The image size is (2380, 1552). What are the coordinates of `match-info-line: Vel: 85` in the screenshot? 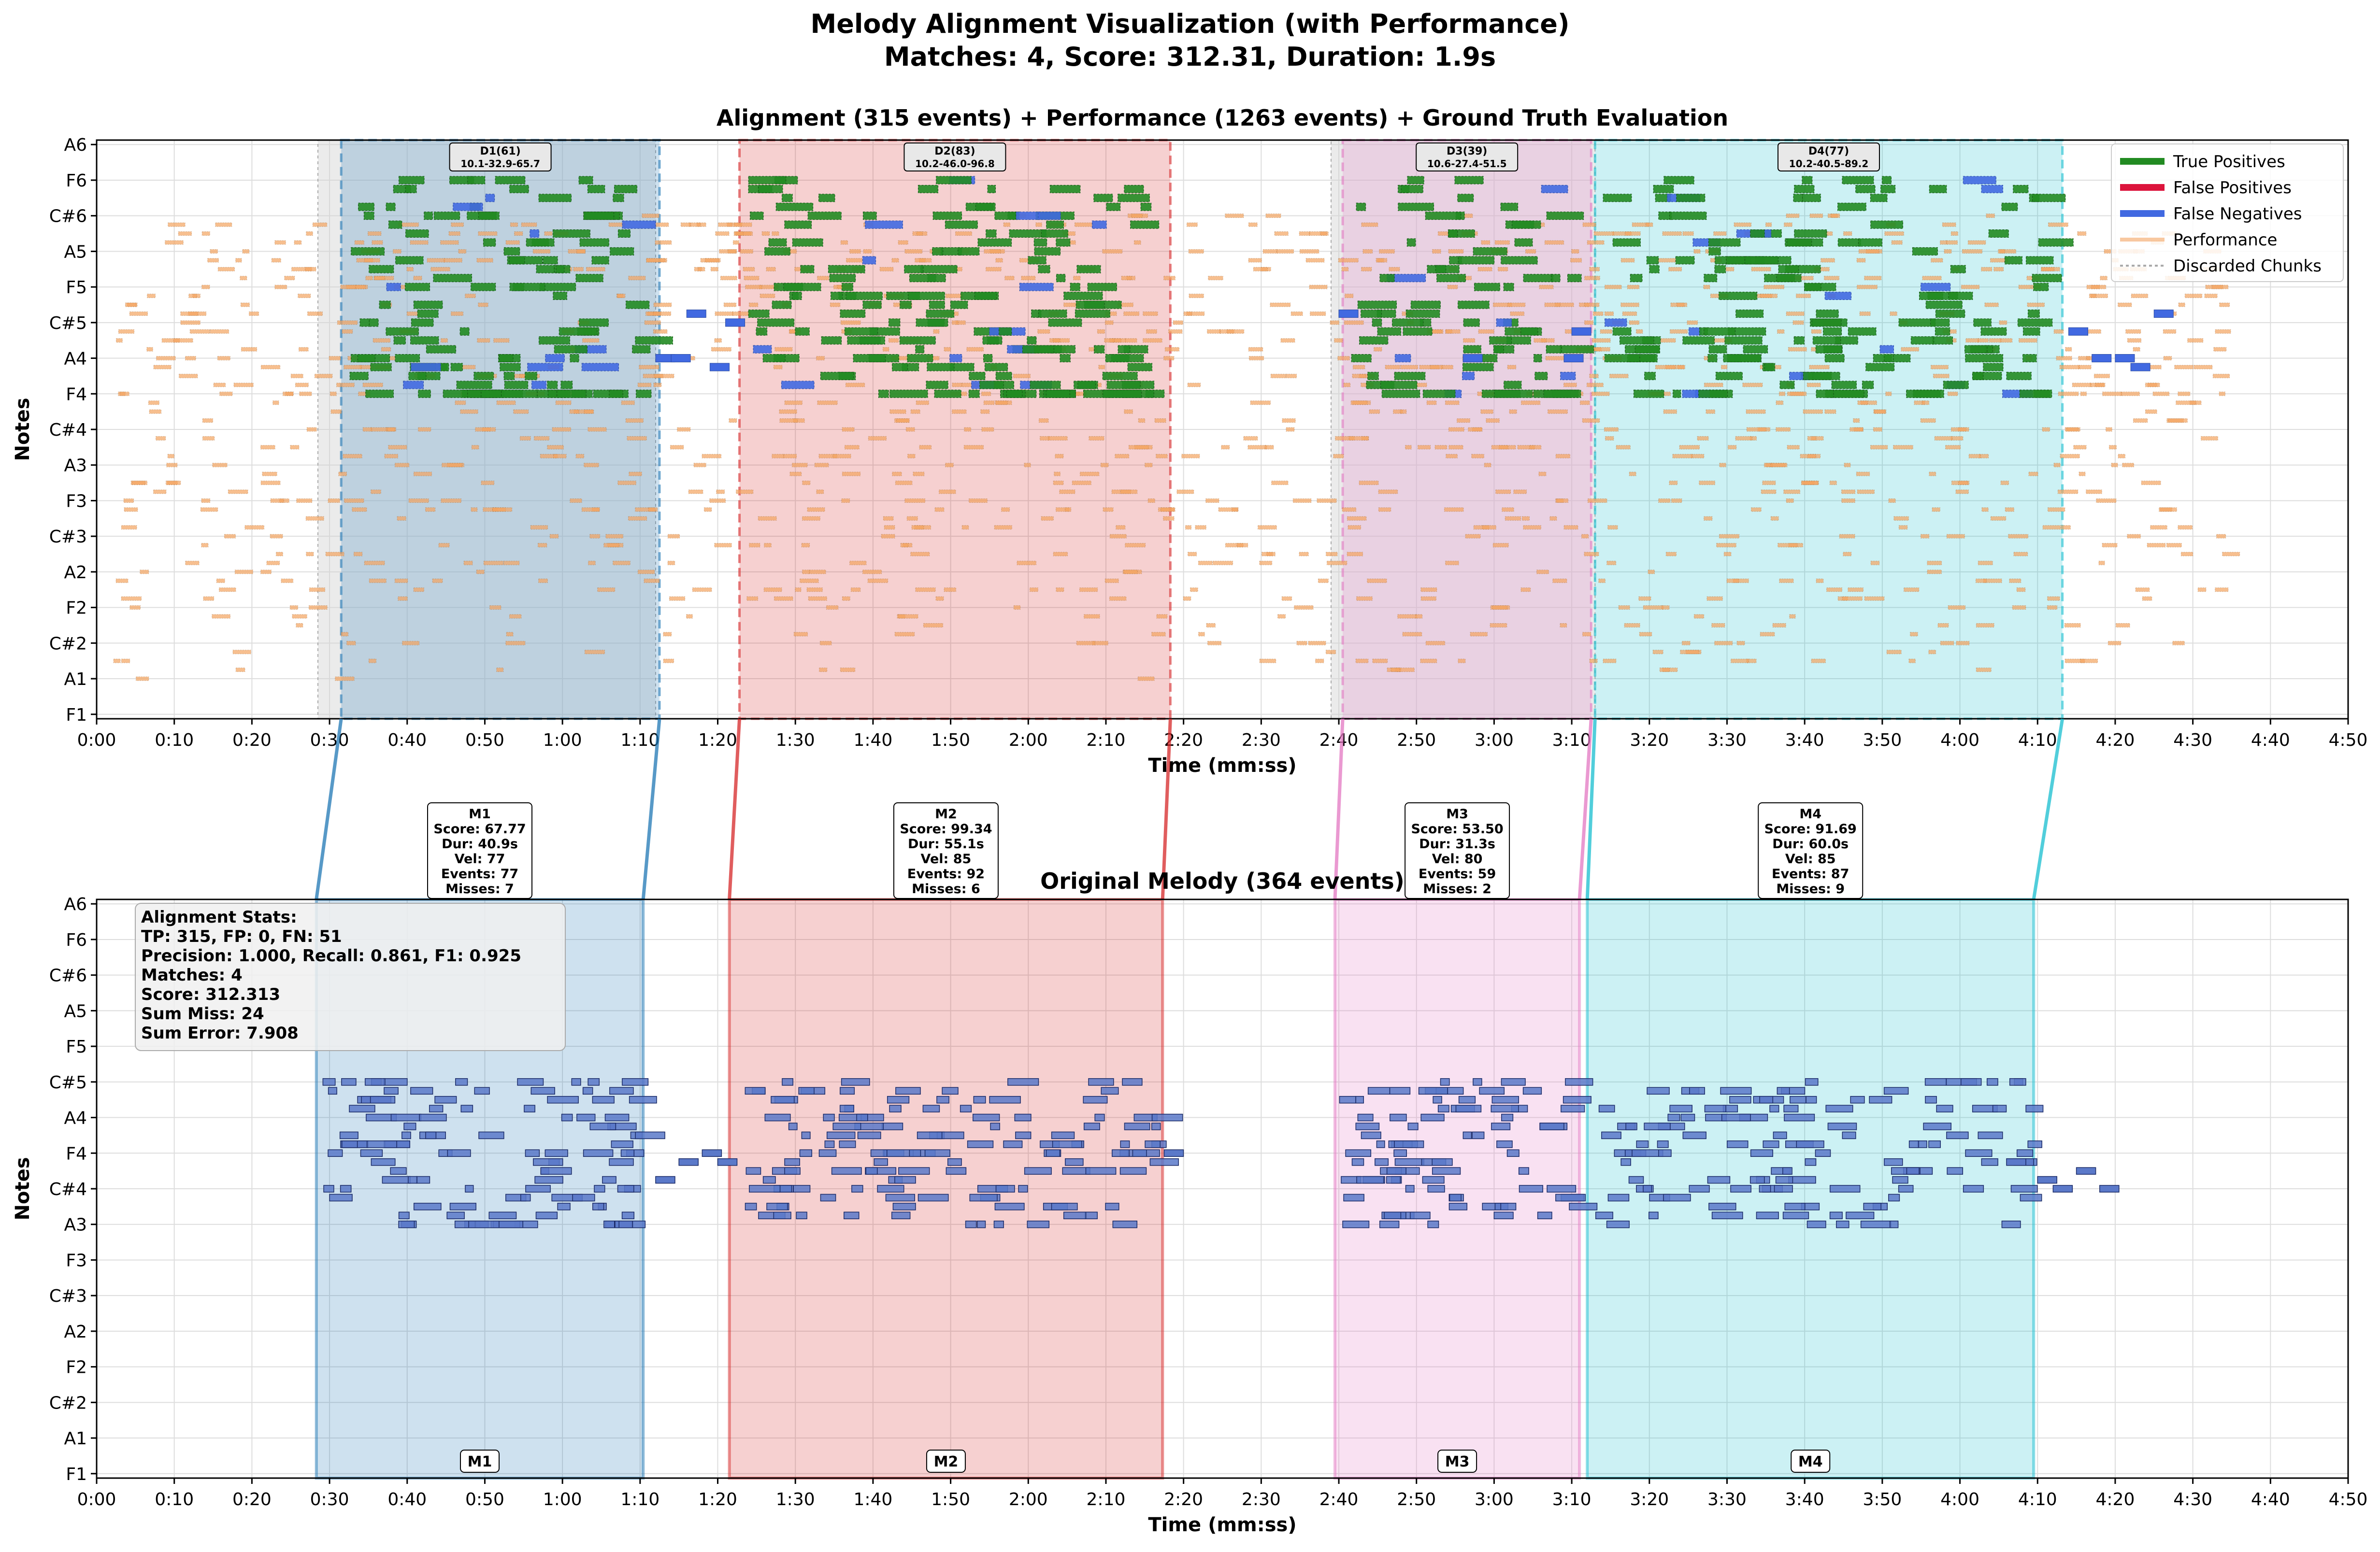 It's located at (1811, 859).